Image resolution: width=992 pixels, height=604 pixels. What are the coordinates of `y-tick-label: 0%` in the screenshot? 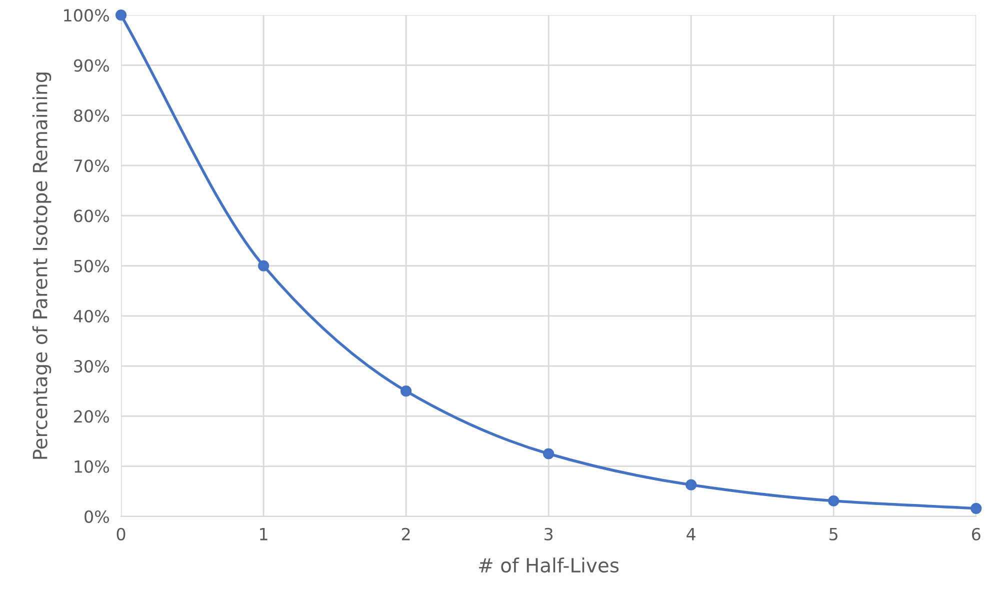 It's located at (96, 516).